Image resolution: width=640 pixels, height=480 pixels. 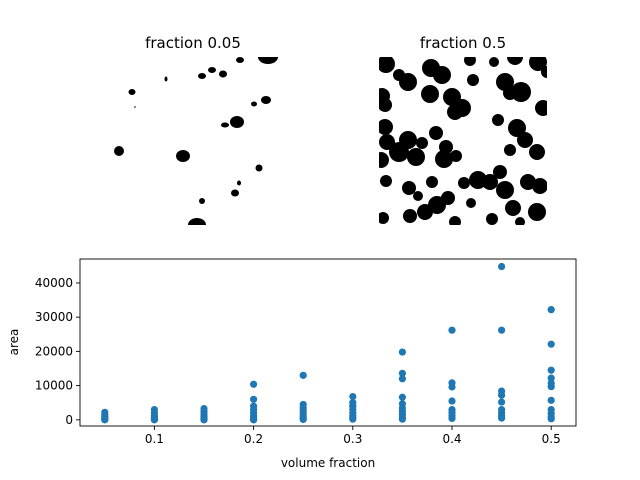 What do you see at coordinates (551, 439) in the screenshot?
I see `x-tick-label: 0.5` at bounding box center [551, 439].